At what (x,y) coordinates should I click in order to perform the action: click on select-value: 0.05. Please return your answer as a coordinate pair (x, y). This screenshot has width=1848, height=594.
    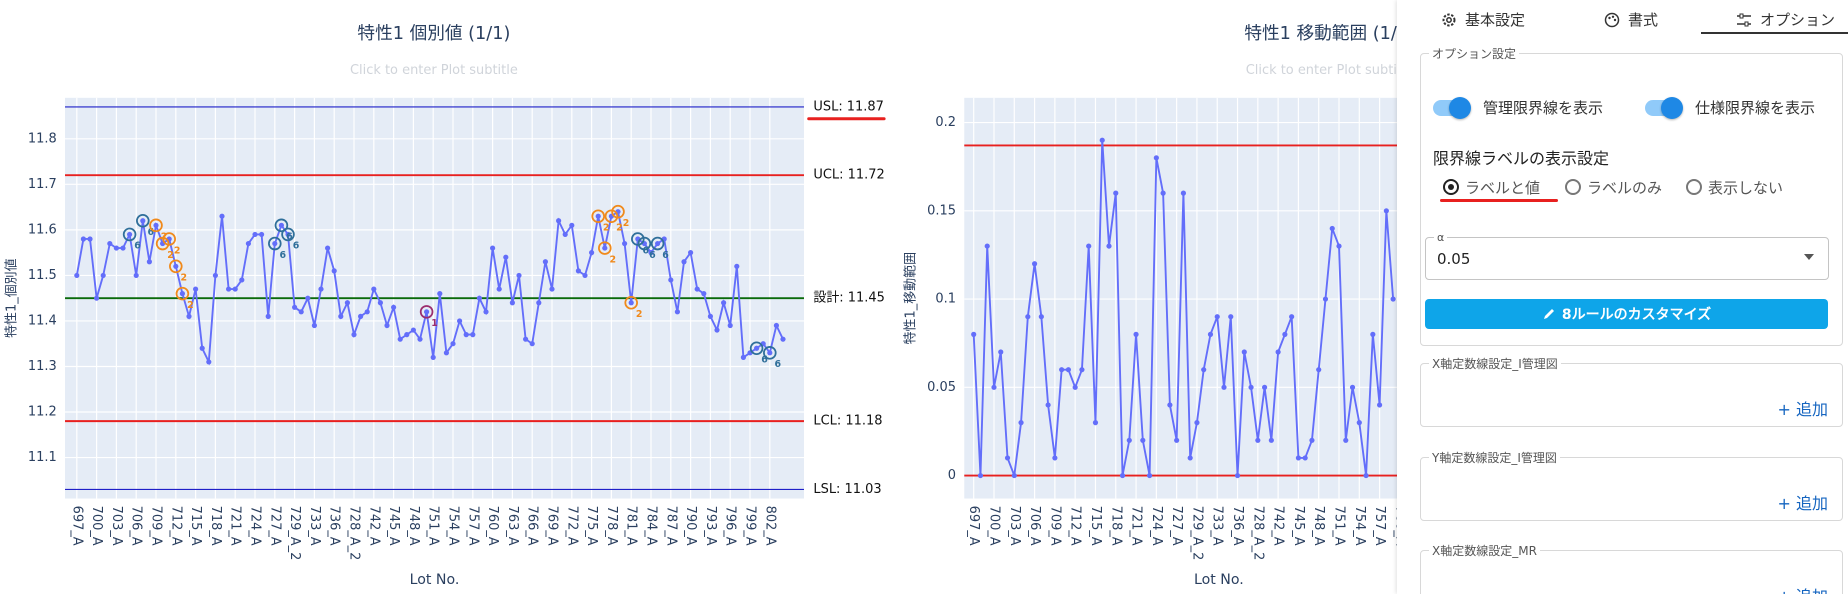
    Looking at the image, I should click on (1454, 259).